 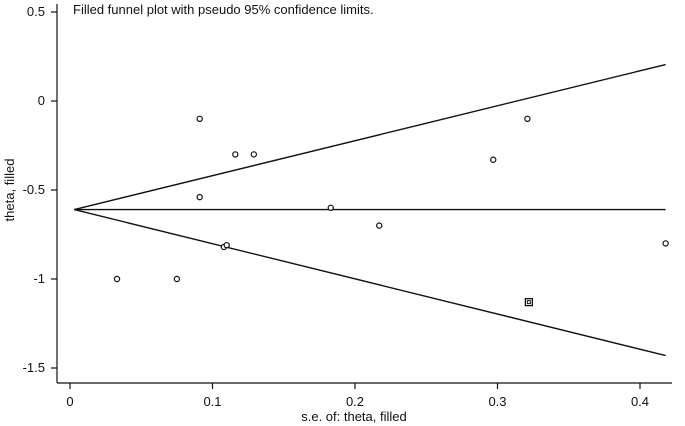 I want to click on y-tick-label: -0.5, so click(x=34, y=189).